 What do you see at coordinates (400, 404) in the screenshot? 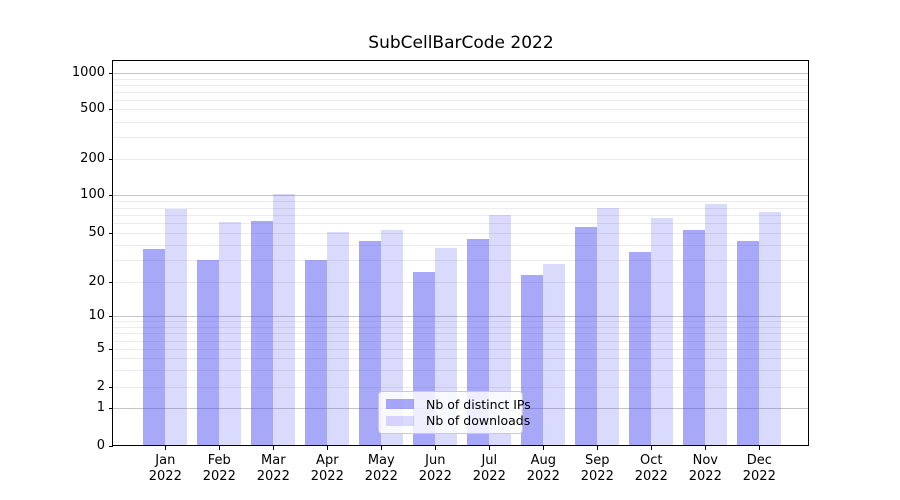
I see `legend-swatch-distinct-ips` at bounding box center [400, 404].